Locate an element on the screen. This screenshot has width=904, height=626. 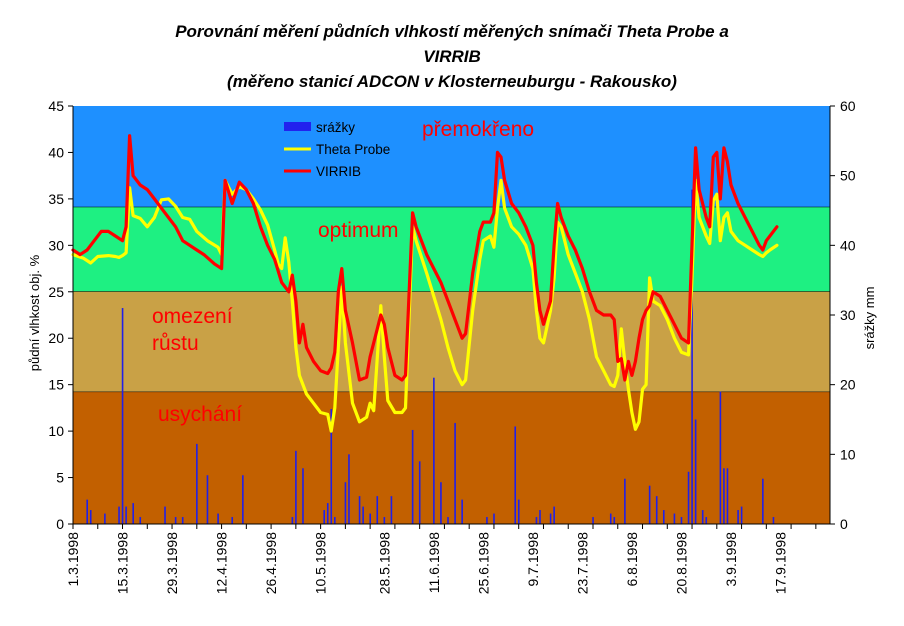
x-tick-label: 25.6.1998 is located at coordinates (483, 563).